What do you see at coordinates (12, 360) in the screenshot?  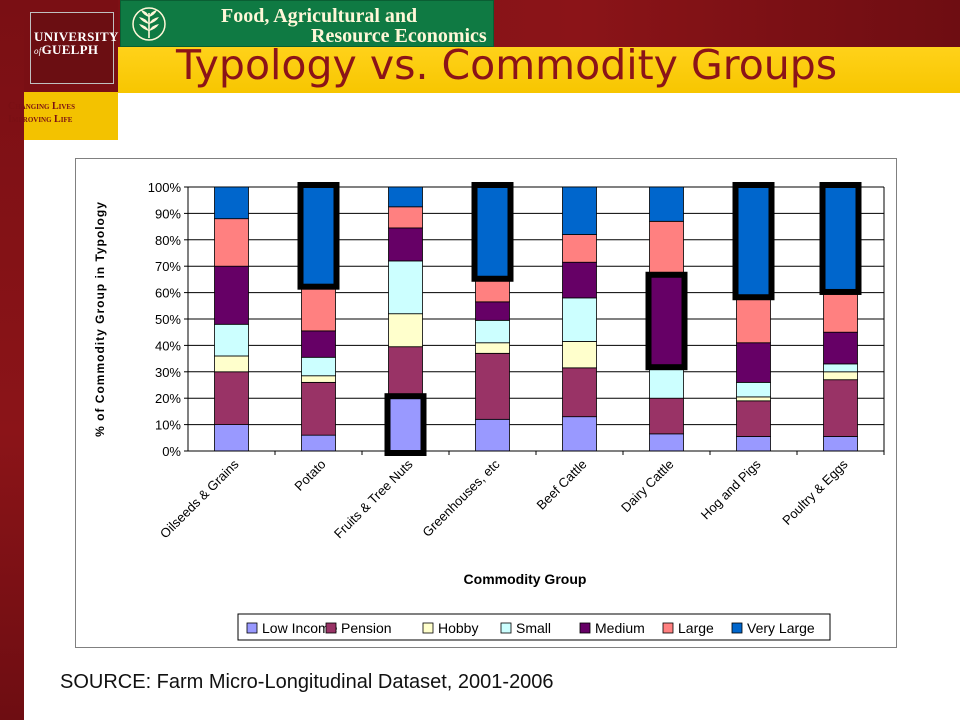 I see `left-strip` at bounding box center [12, 360].